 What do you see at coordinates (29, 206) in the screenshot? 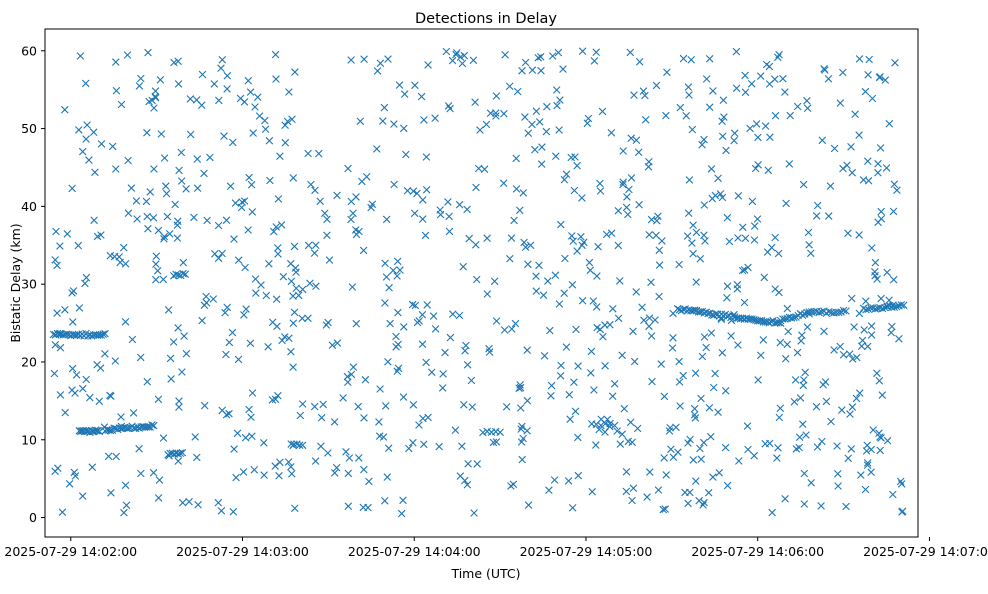
I see `y-tick-label-4: 40` at bounding box center [29, 206].